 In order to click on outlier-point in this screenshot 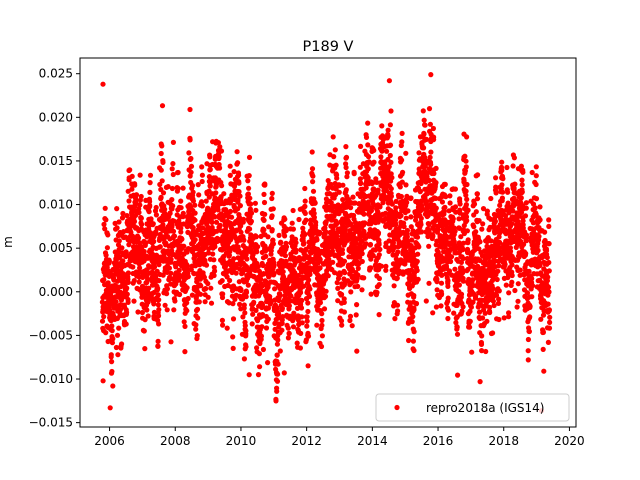, I will do `click(249, 375)`.